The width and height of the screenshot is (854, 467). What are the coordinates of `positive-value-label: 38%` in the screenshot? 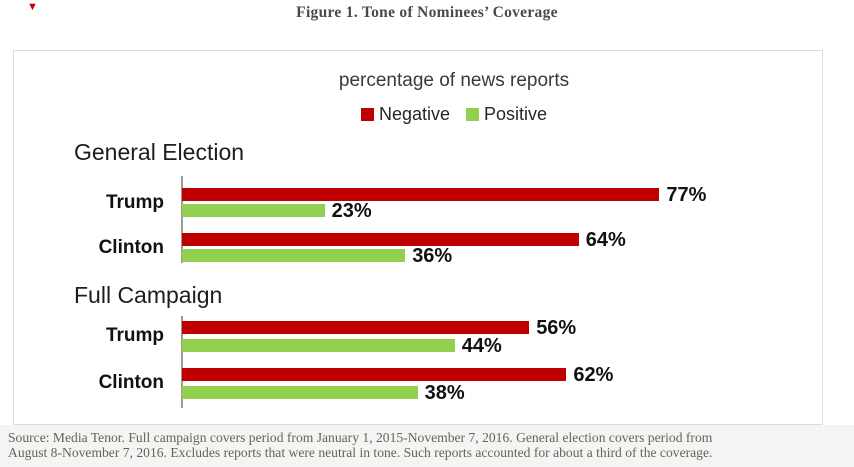 It's located at (444, 392).